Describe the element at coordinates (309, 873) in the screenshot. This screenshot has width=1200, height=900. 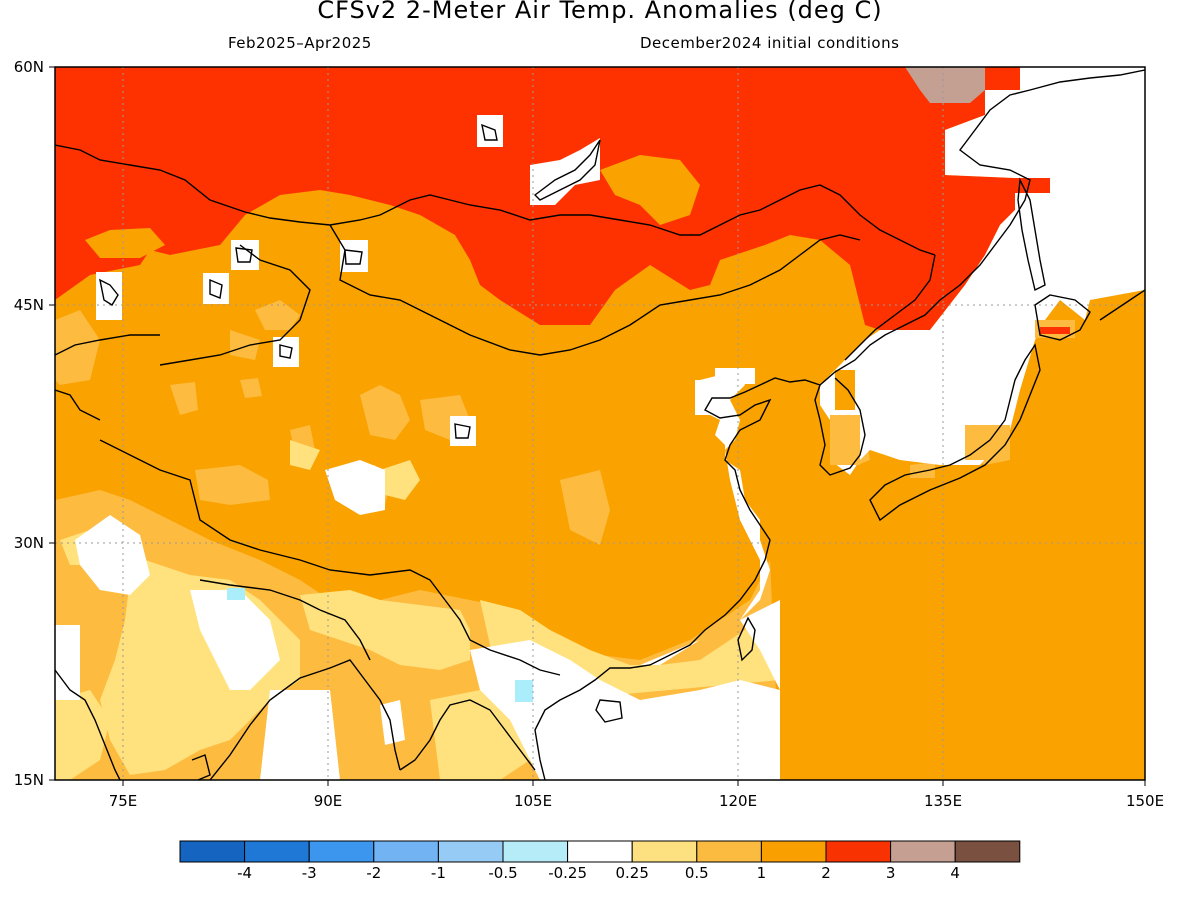
I see `colorbar-label: -3` at that location.